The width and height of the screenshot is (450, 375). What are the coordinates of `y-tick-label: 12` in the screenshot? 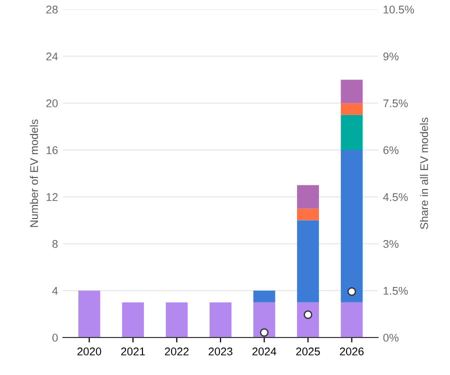 It's located at (52, 197).